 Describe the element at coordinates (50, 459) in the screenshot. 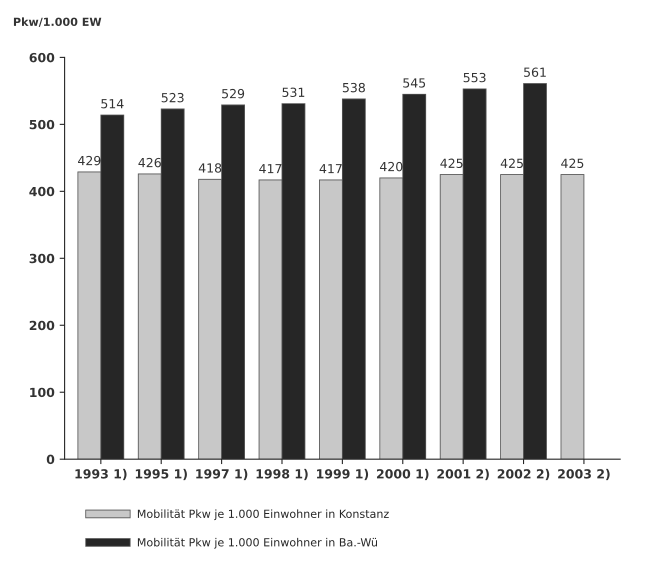

I see `y-tick-label: 0` at that location.